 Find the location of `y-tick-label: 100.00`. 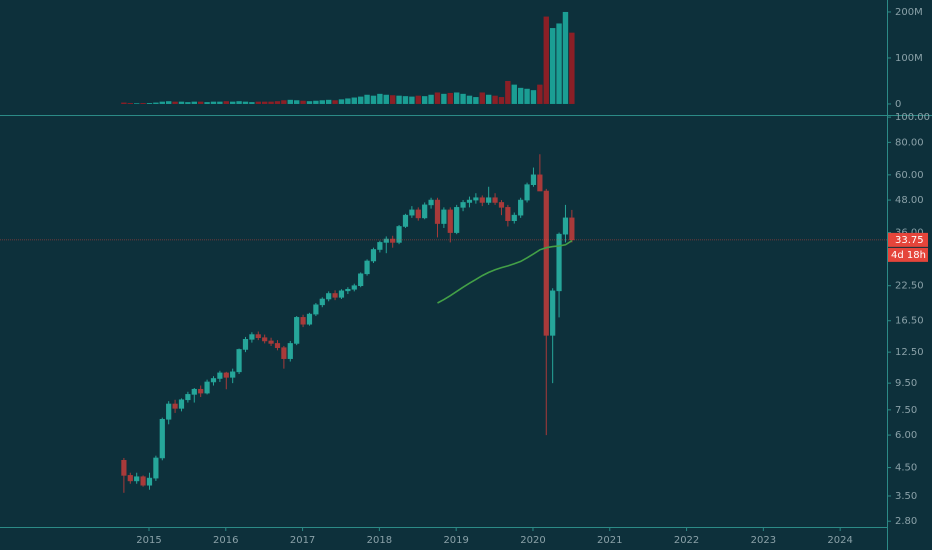

y-tick-label: 100.00 is located at coordinates (912, 117).